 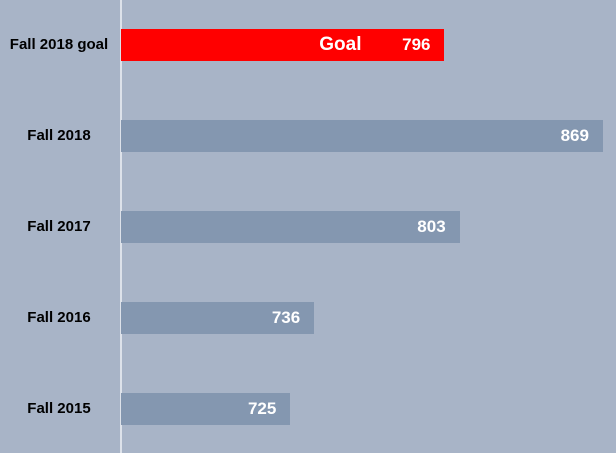 I want to click on category-label: Fall 2016, so click(x=59, y=317).